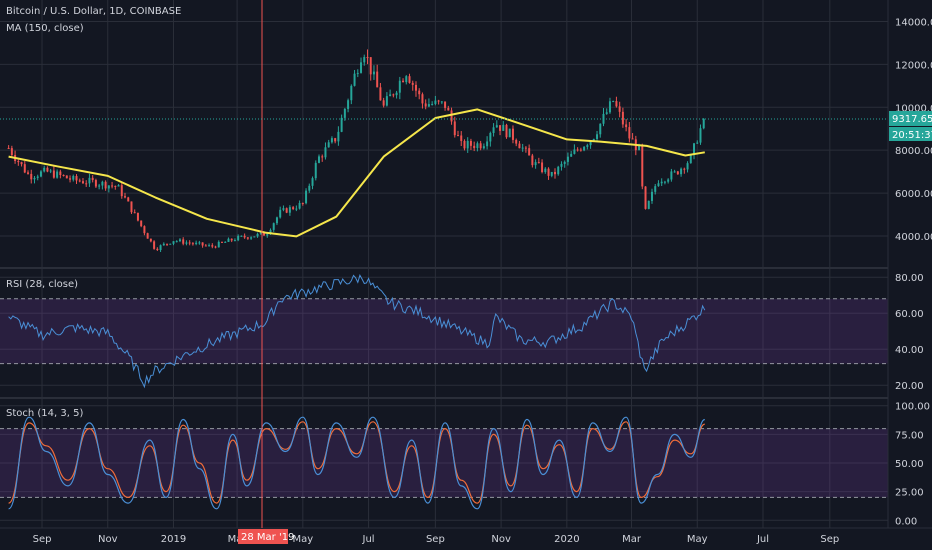 Image resolution: width=932 pixels, height=550 pixels. What do you see at coordinates (909, 464) in the screenshot?
I see `stoch-y-tick-label: 50.00` at bounding box center [909, 464].